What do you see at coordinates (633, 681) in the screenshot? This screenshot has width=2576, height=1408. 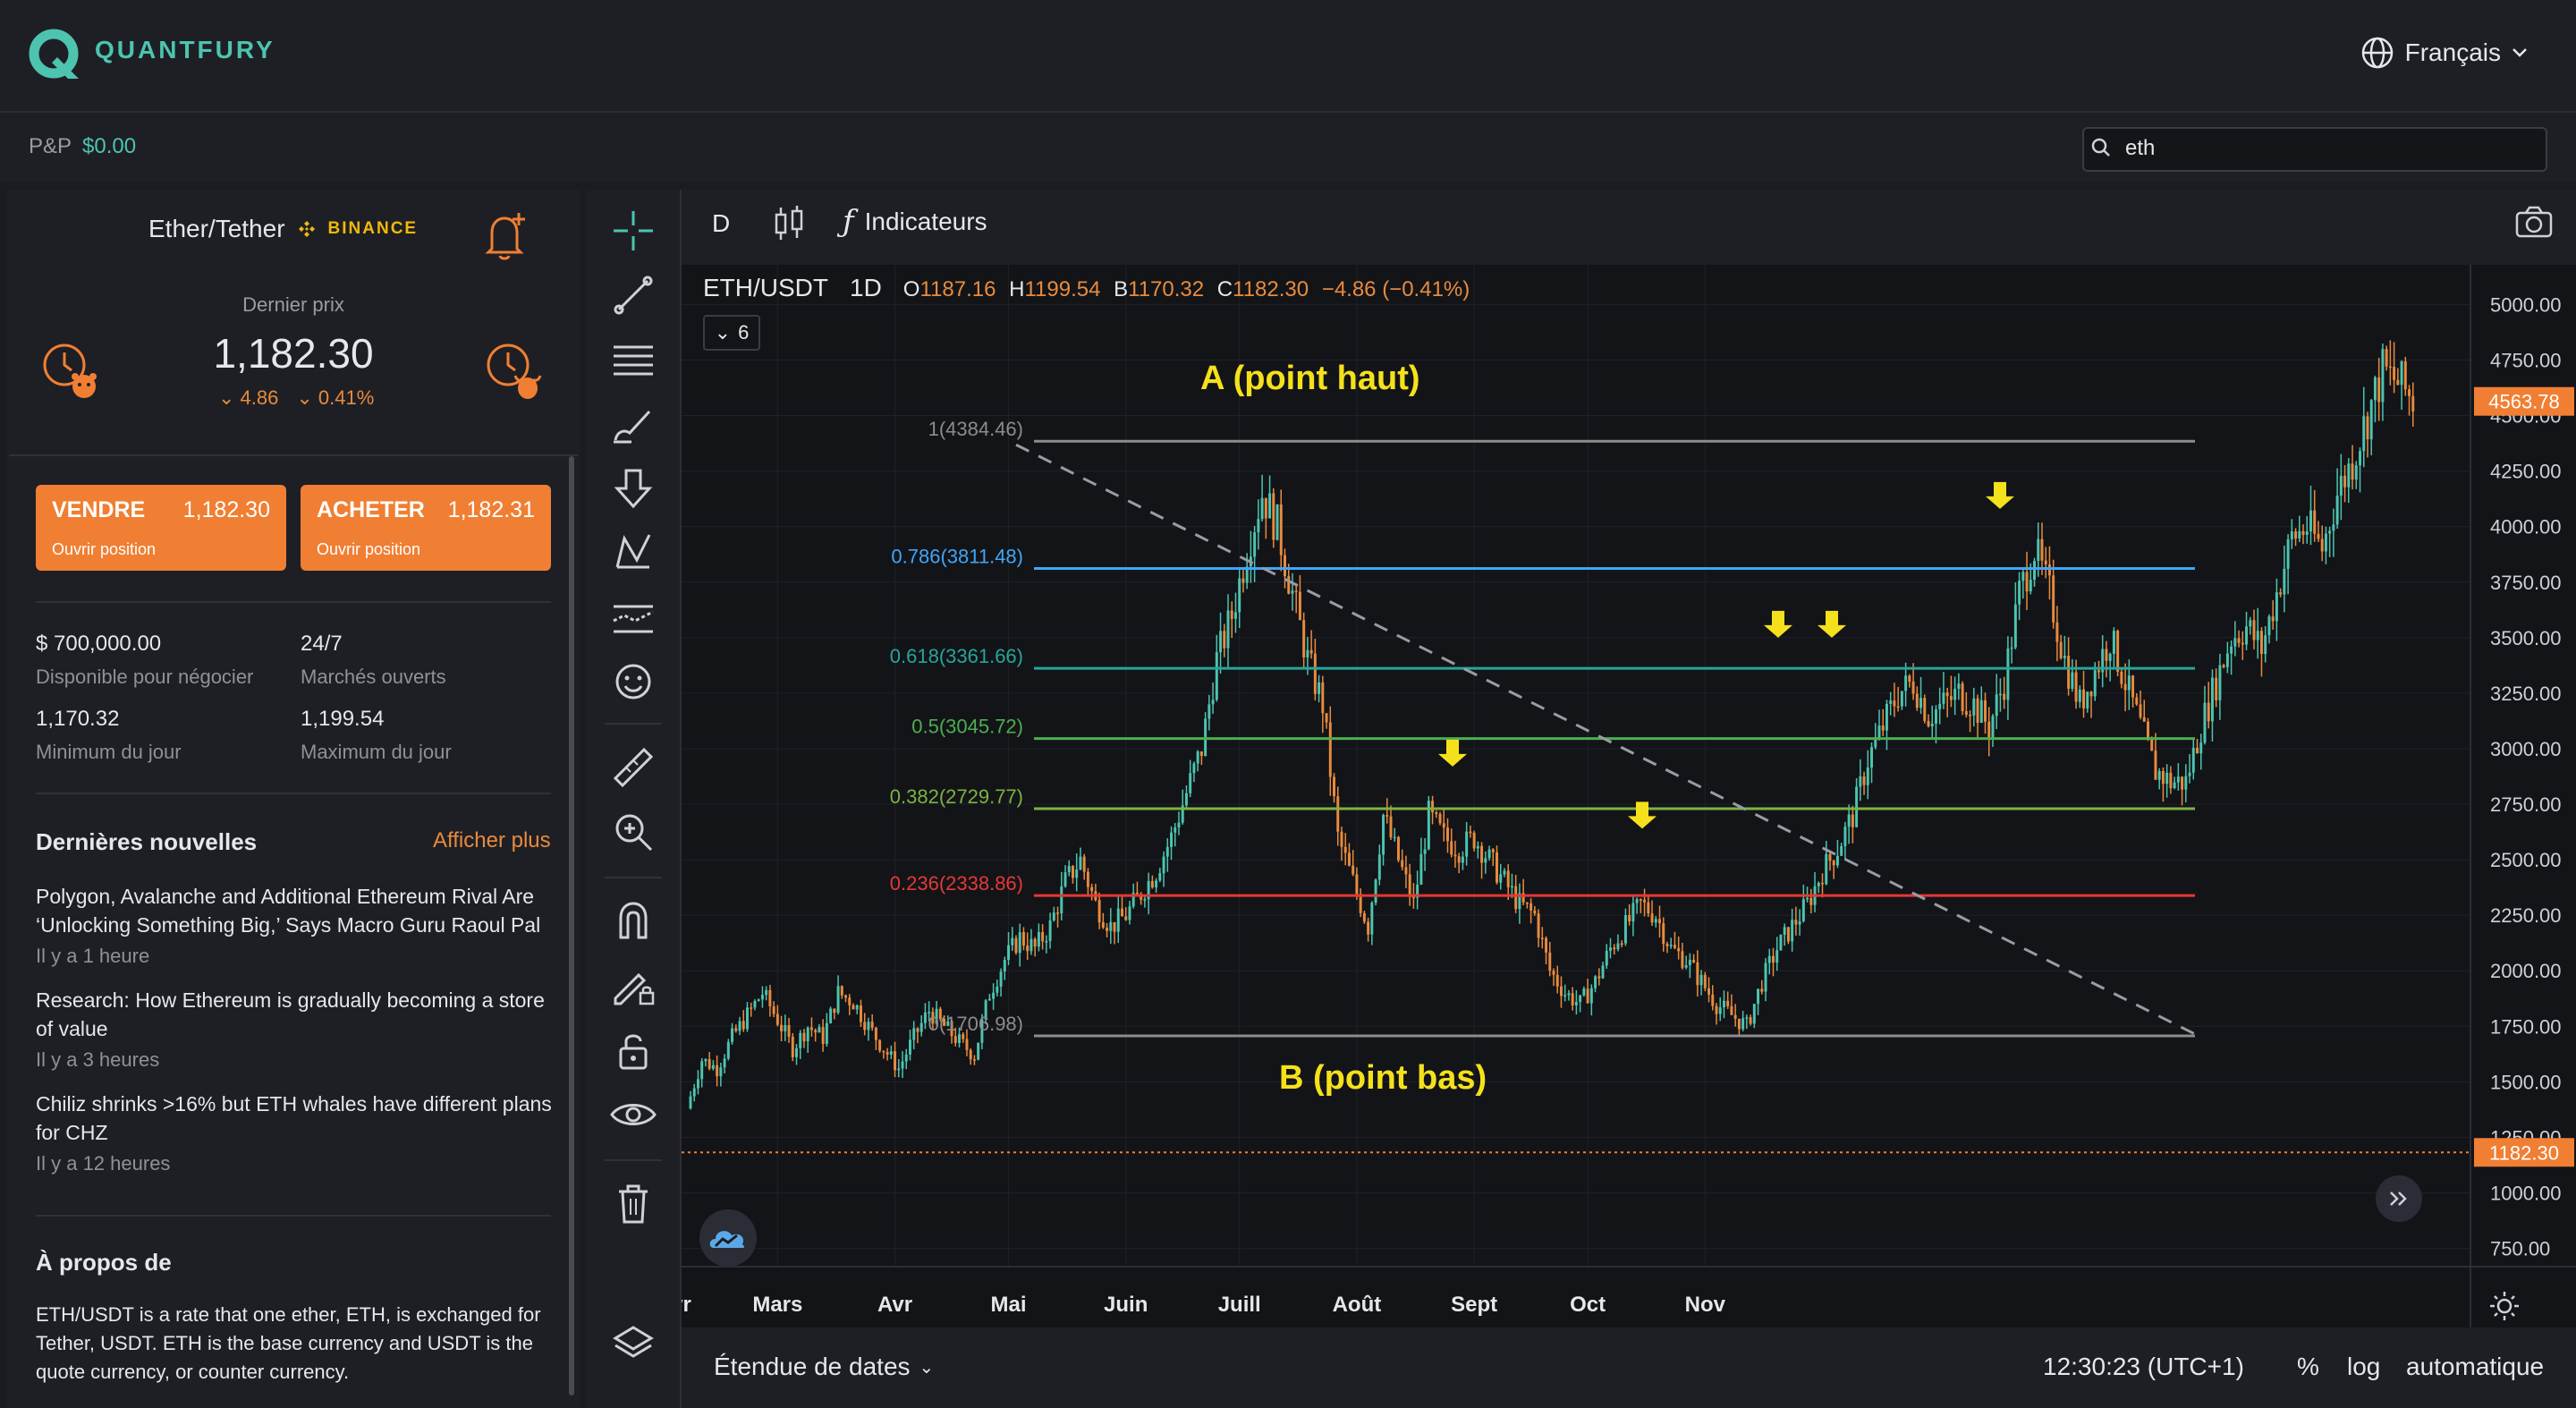 I see `emoji-icon` at bounding box center [633, 681].